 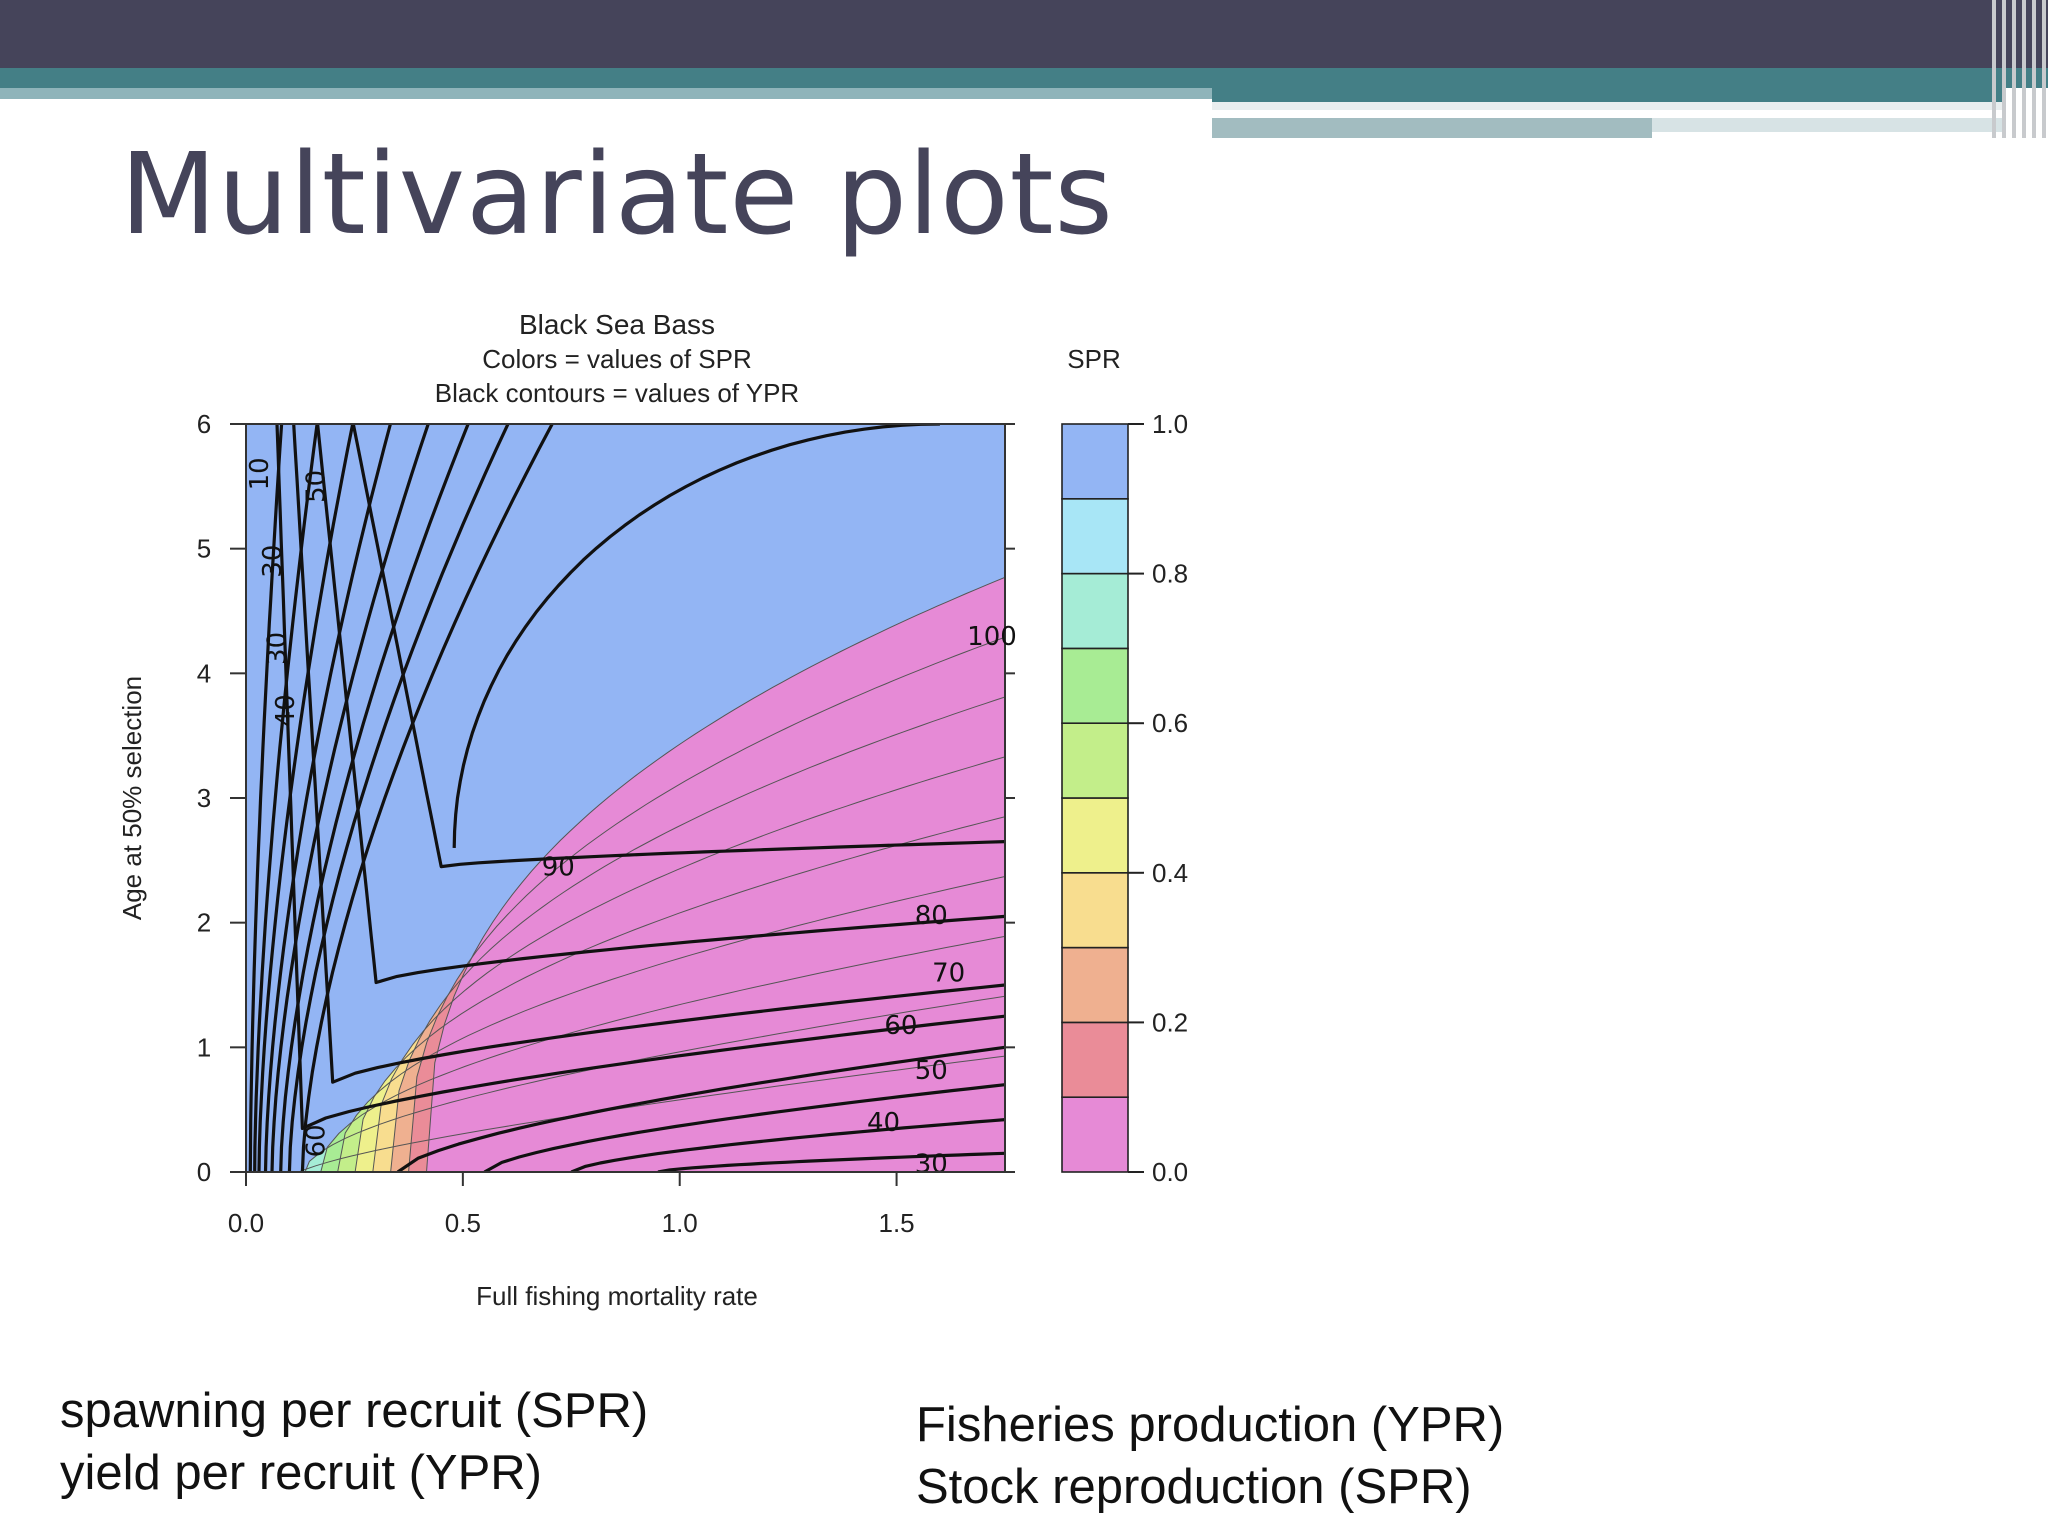 What do you see at coordinates (617, 324) in the screenshot?
I see `chart-title: Black Sea Bass` at bounding box center [617, 324].